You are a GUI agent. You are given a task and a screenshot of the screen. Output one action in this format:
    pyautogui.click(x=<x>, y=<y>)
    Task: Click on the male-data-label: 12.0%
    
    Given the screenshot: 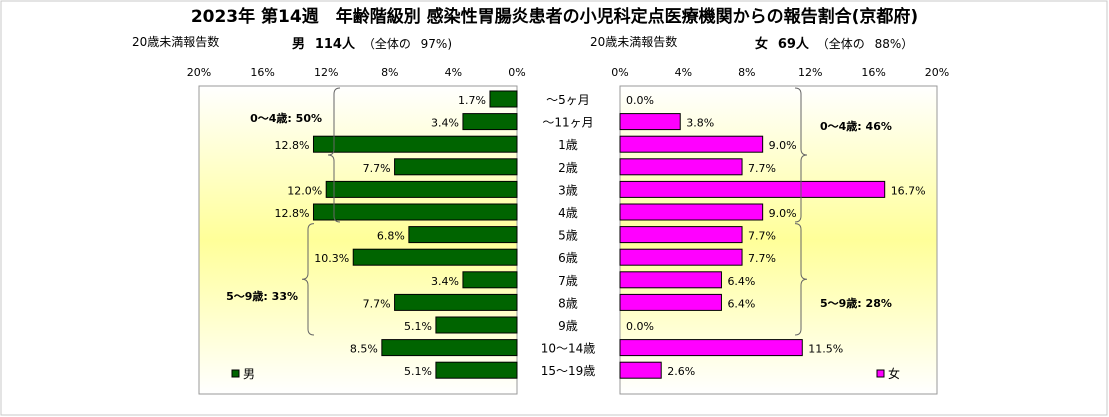 What is the action you would take?
    pyautogui.click(x=304, y=190)
    